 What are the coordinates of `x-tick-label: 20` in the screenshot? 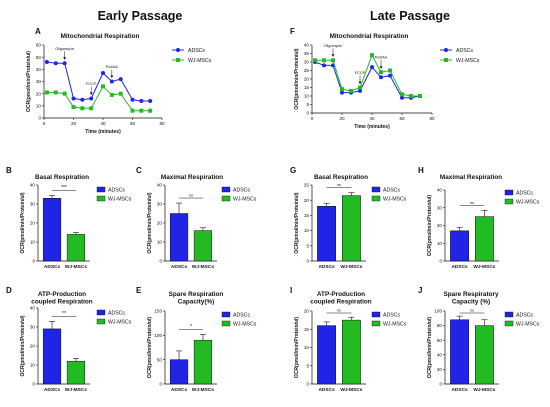 It's located at (342, 118).